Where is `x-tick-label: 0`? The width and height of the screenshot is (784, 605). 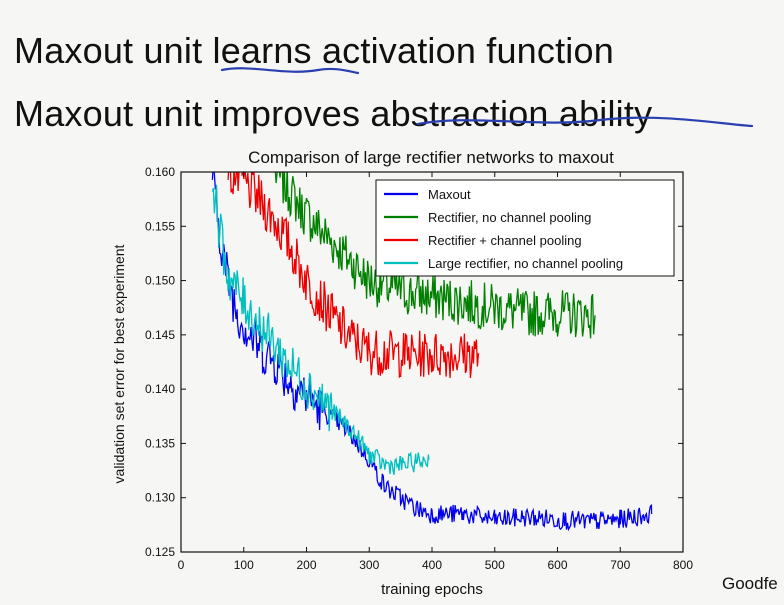 x-tick-label: 0 is located at coordinates (181, 565).